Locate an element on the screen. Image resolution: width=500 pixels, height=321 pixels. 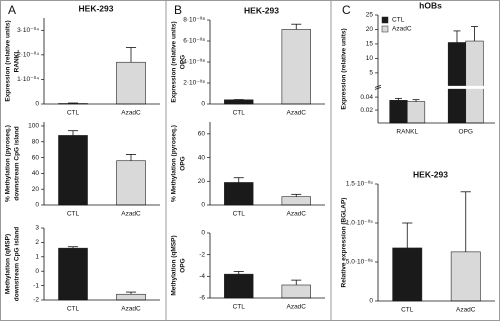
y-tick-label: -6 is located at coordinates (202, 298).